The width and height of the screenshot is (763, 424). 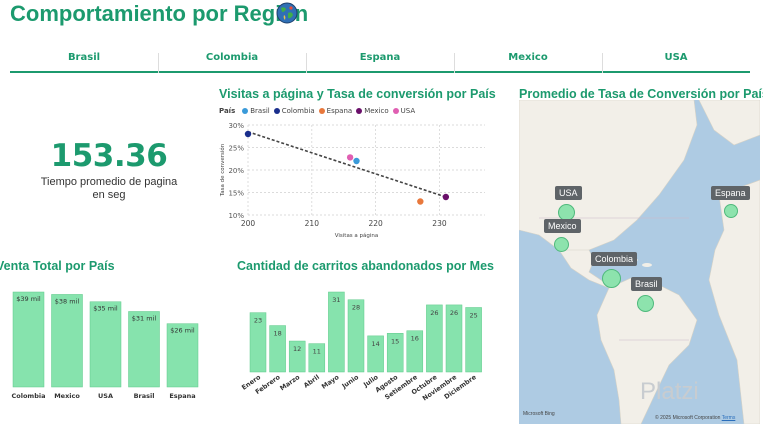 What do you see at coordinates (676, 59) in the screenshot?
I see `tab-usa: USA` at bounding box center [676, 59].